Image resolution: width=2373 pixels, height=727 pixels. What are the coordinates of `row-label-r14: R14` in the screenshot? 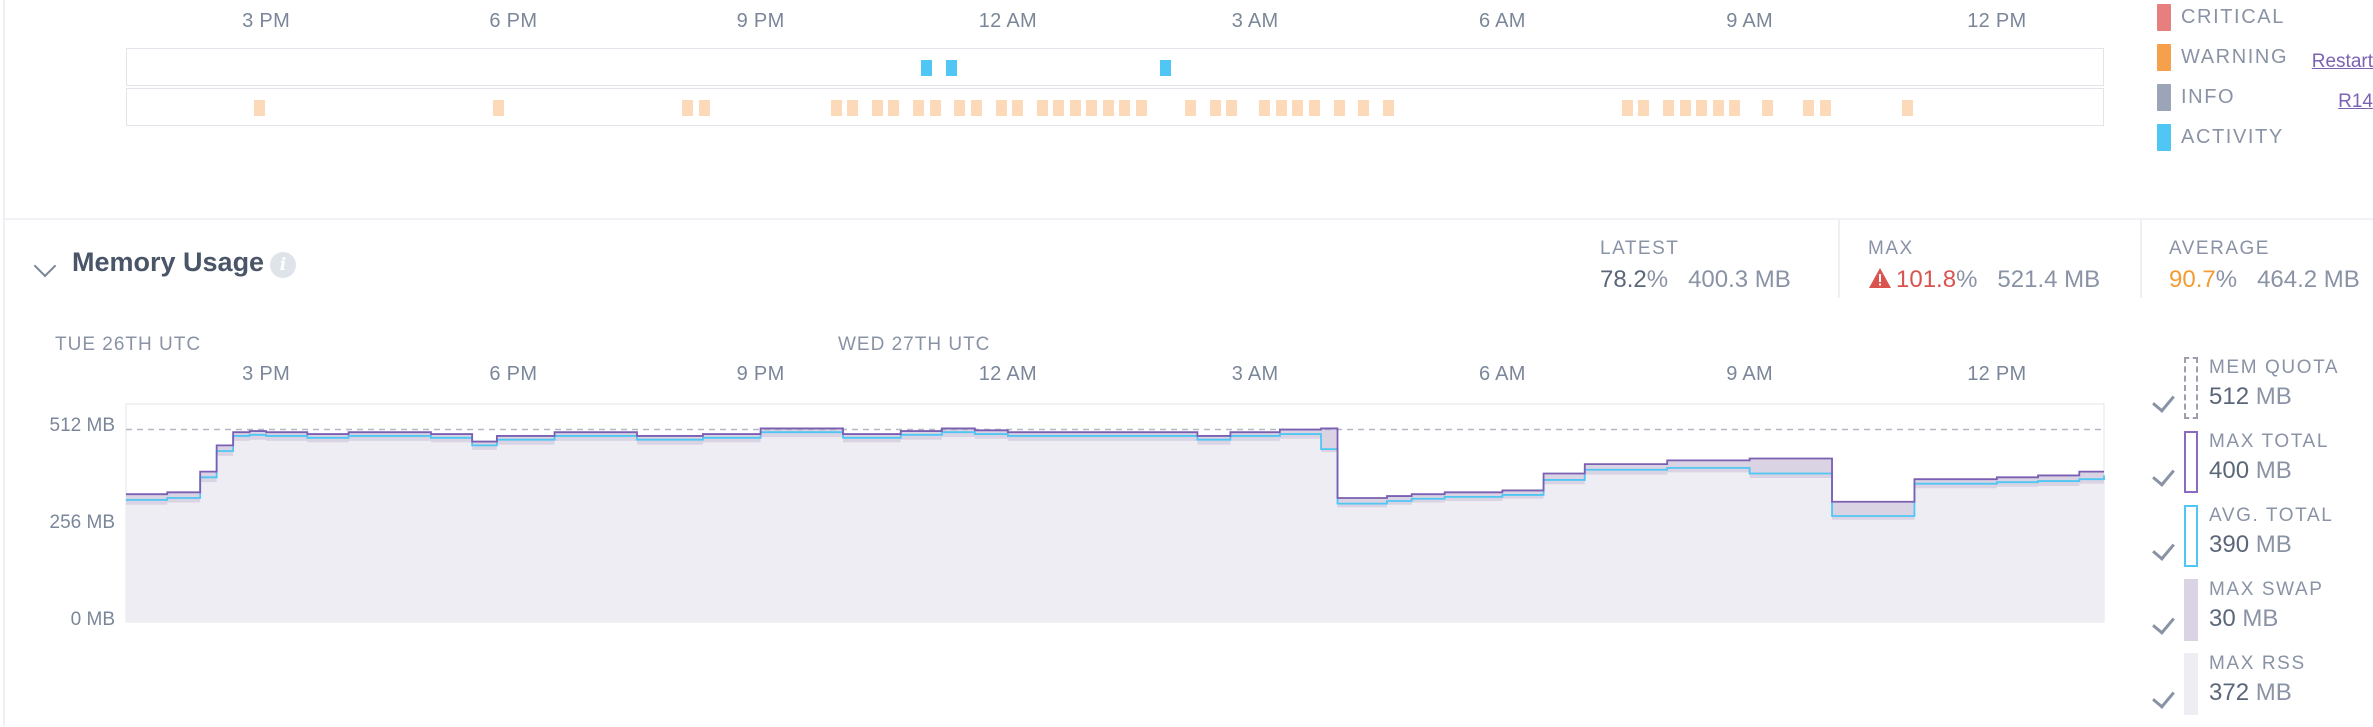 It's located at (2355, 101).